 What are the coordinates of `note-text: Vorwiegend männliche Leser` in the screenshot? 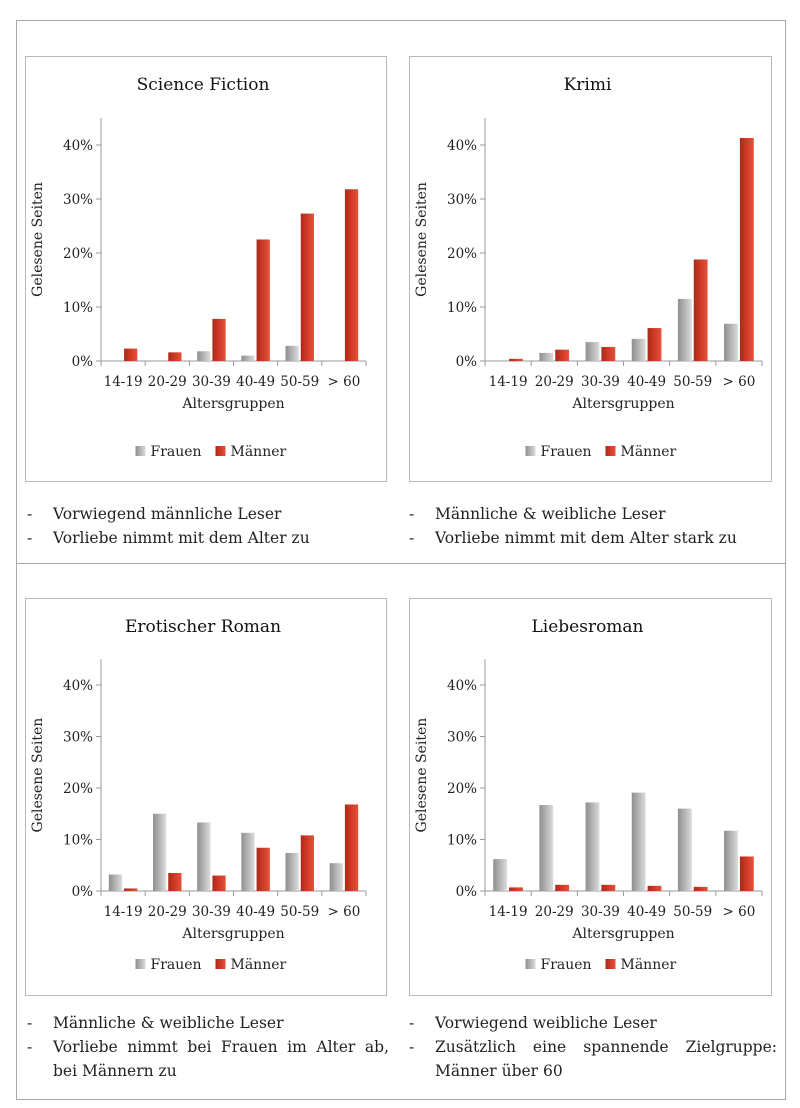 It's located at (167, 514).